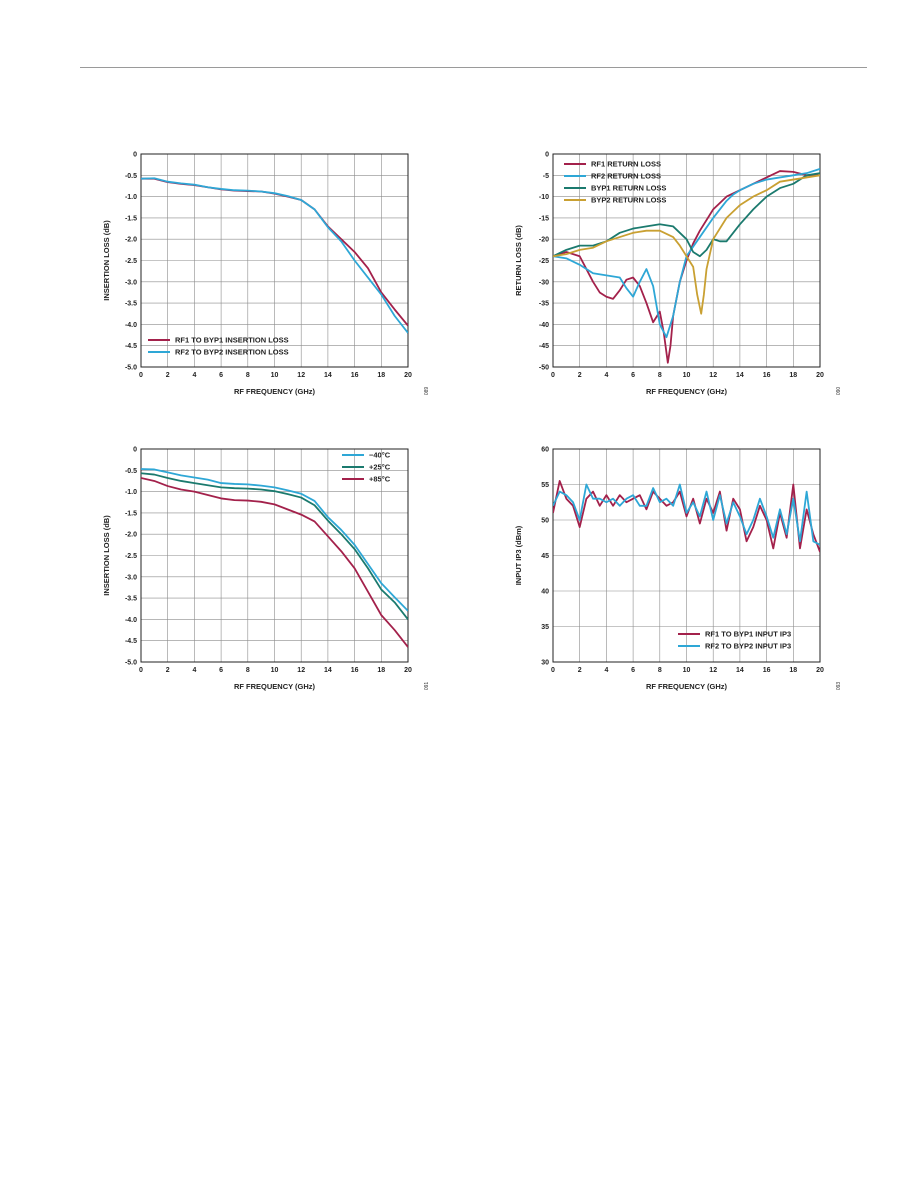  I want to click on figure-id: 093, so click(839, 686).